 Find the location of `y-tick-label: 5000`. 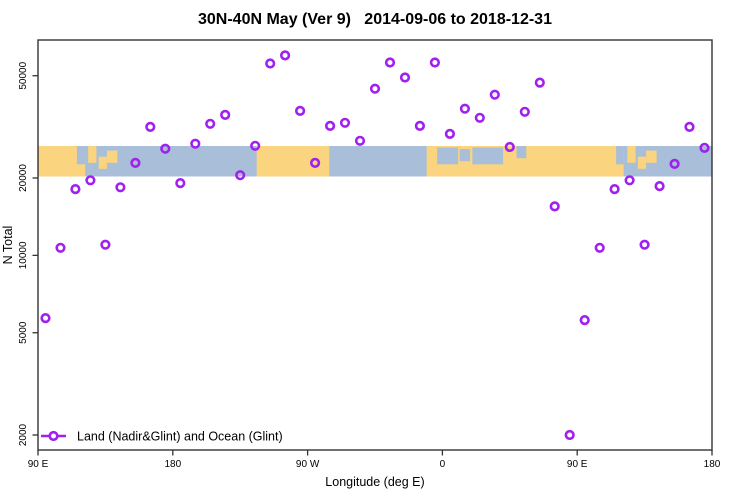

y-tick-label: 5000 is located at coordinates (23, 332).